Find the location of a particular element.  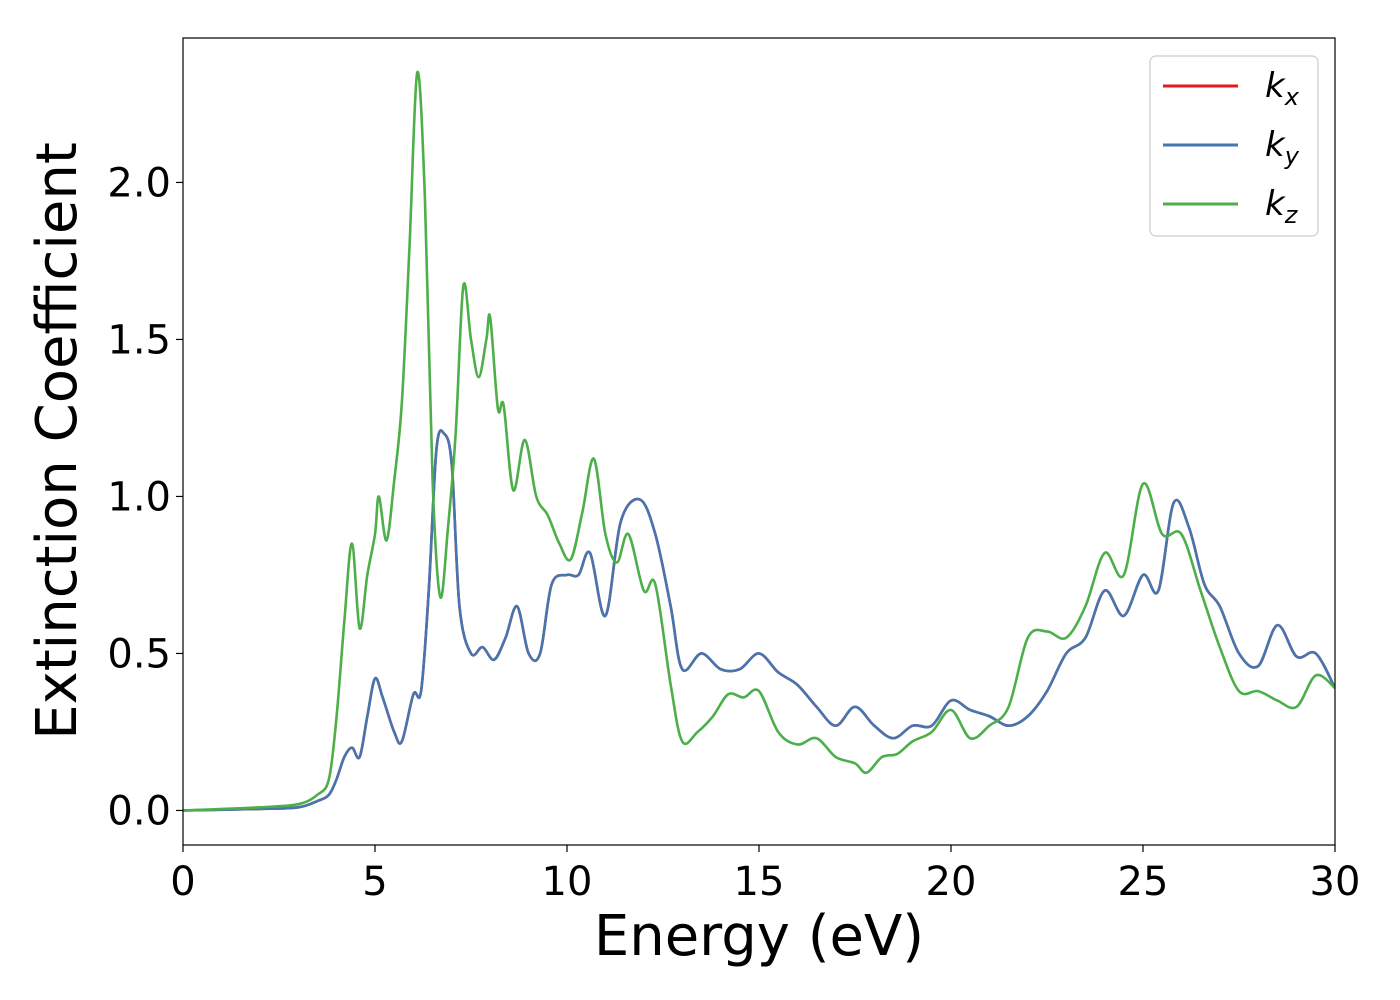

y-axis-title: Extinction Coefficient is located at coordinates (57, 441).